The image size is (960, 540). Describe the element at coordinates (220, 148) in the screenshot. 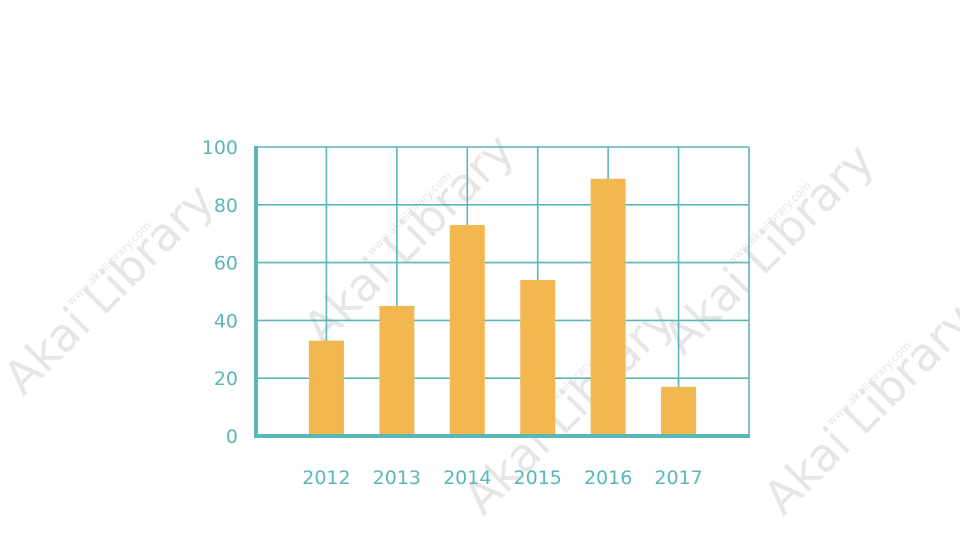

I see `y-tick-label: 100` at that location.